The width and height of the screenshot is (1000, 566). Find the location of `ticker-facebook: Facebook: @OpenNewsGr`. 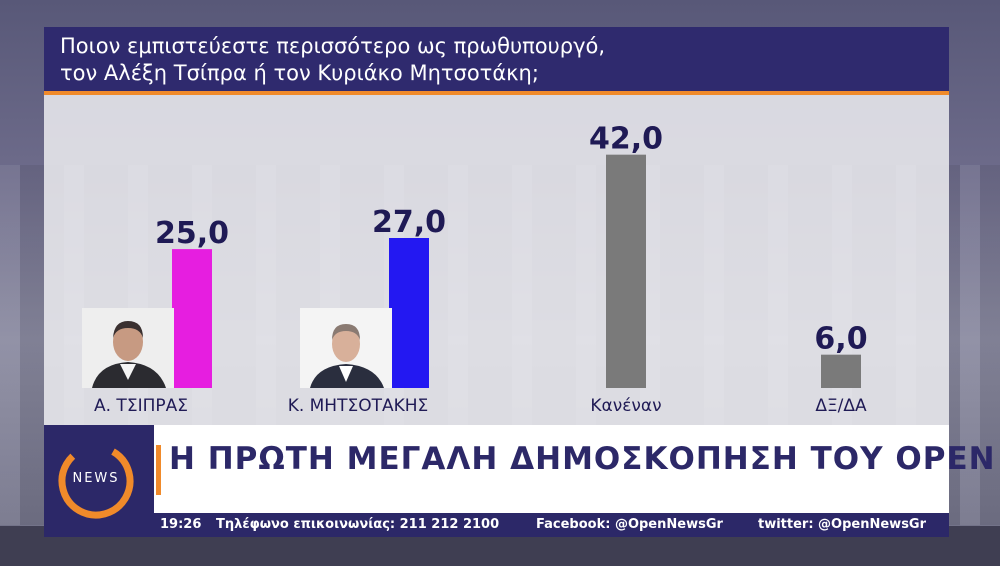

ticker-facebook: Facebook: @OpenNewsGr is located at coordinates (629, 524).